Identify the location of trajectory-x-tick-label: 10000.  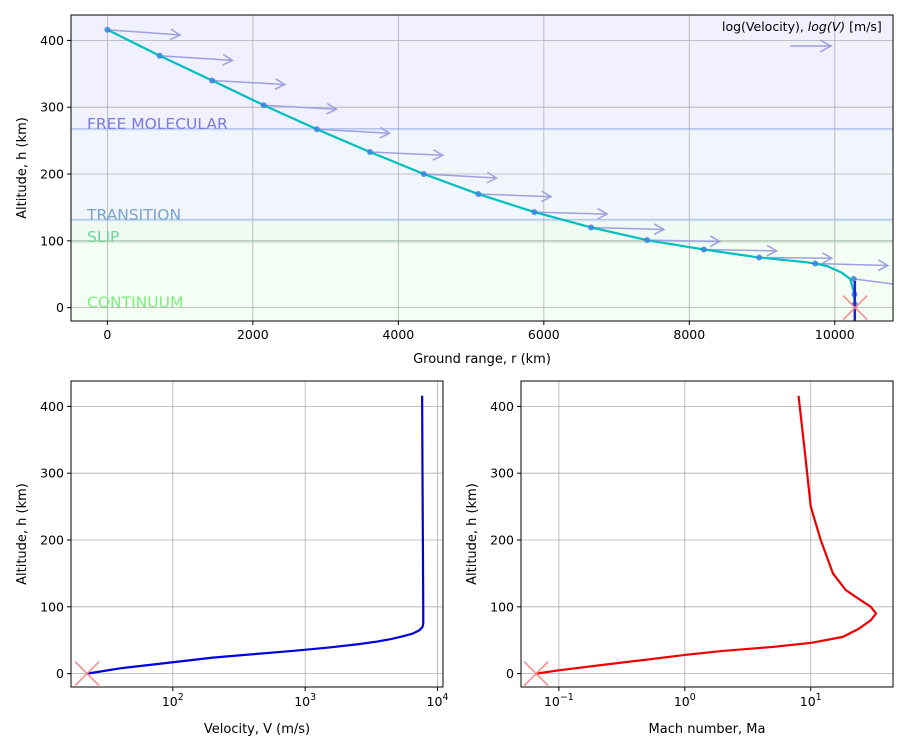
(835, 334).